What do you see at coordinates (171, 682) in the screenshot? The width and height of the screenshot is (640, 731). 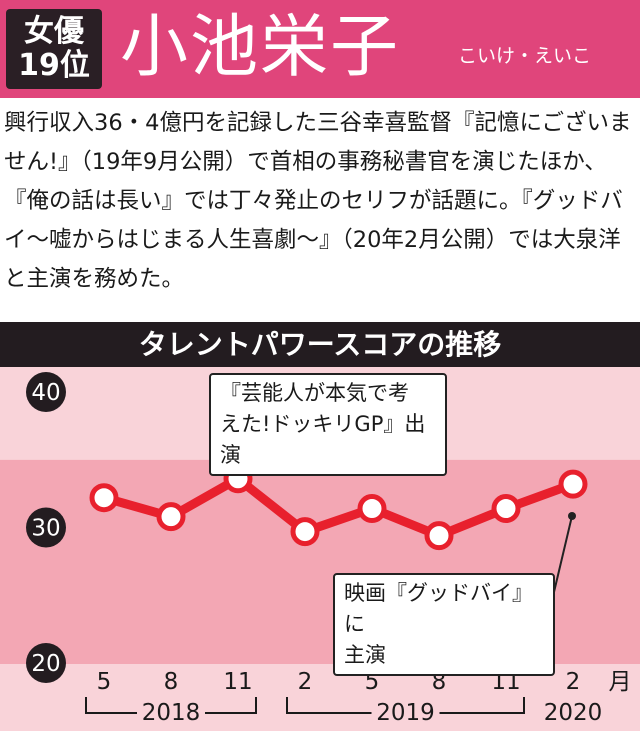 I see `x-tick-label-1: 8` at bounding box center [171, 682].